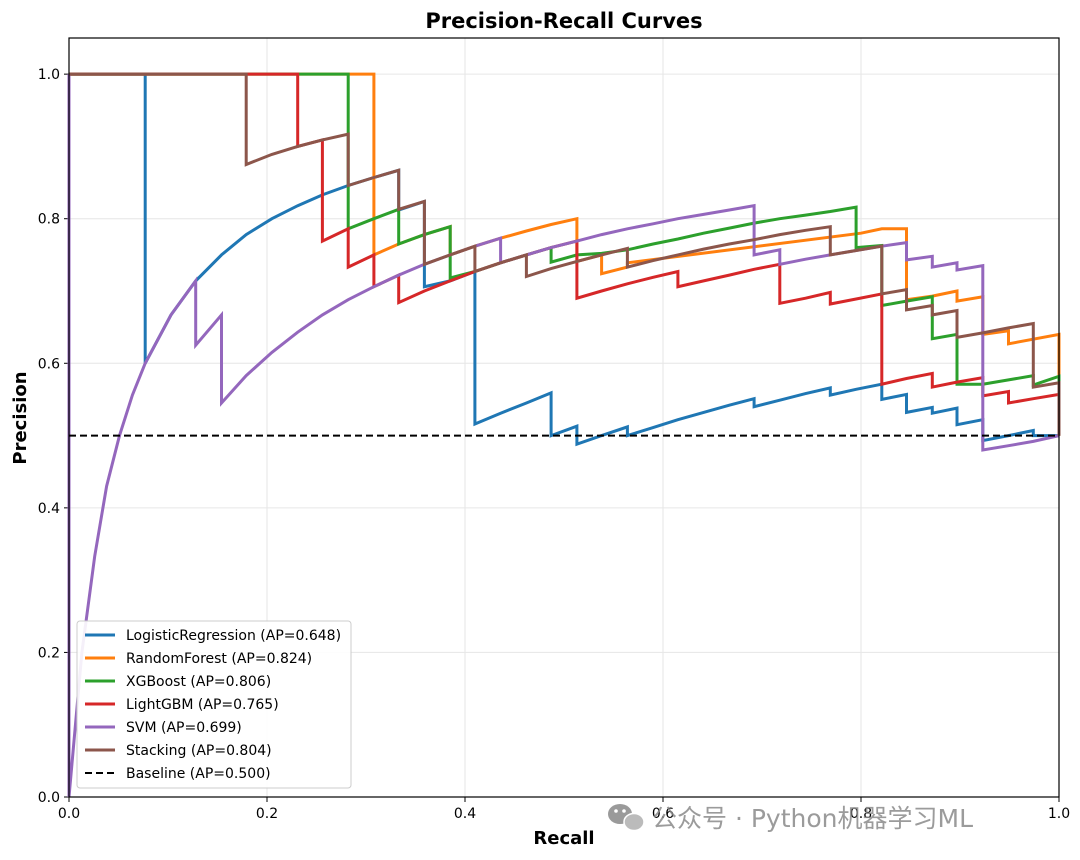 The height and width of the screenshot is (860, 1080). Describe the element at coordinates (465, 814) in the screenshot. I see `x-tick-label: 0.4` at that location.